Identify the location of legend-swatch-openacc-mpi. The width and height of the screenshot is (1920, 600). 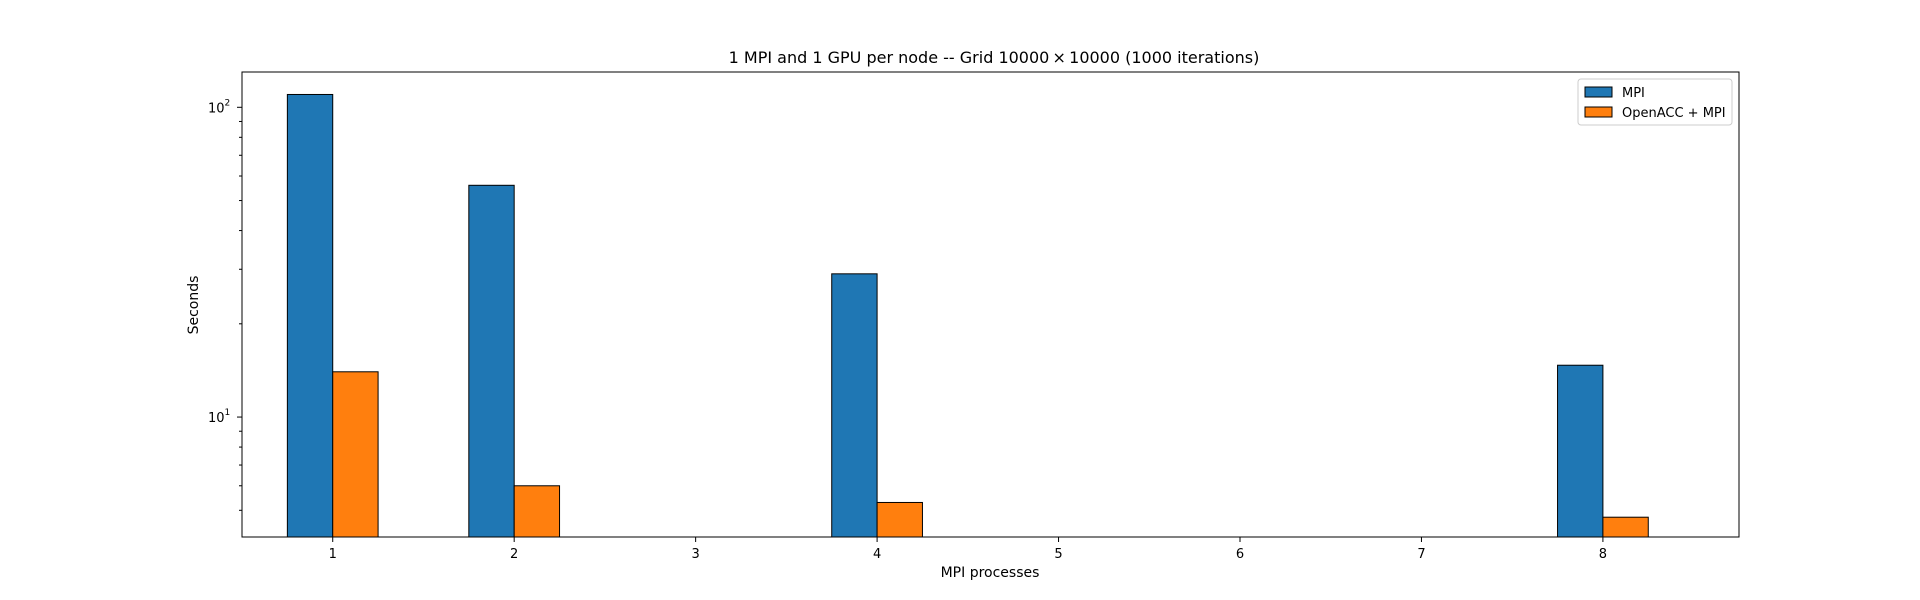
(1598, 112).